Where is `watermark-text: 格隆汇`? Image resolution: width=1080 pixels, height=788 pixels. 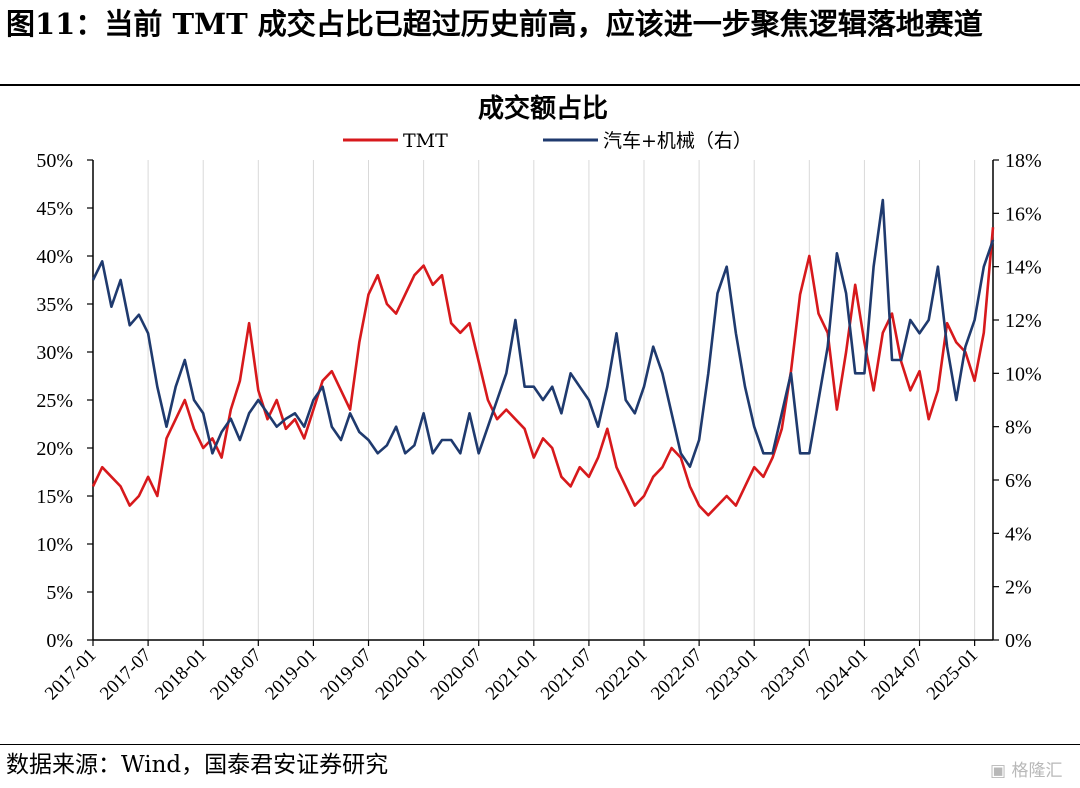 watermark-text: 格隆汇 is located at coordinates (1037, 771).